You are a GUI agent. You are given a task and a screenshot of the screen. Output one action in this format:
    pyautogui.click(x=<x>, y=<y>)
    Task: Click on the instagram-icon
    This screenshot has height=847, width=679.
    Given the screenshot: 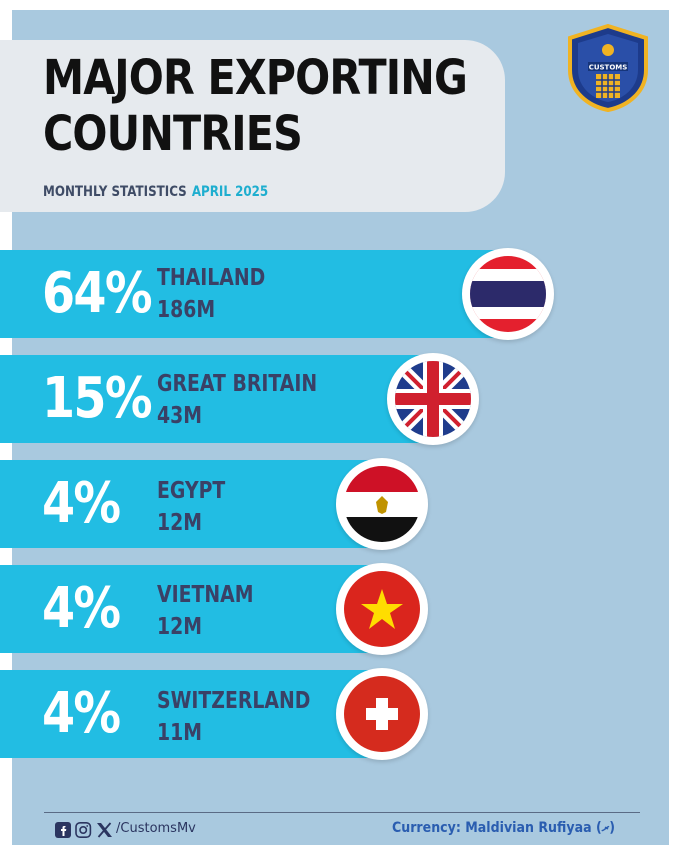 What is the action you would take?
    pyautogui.click(x=83, y=830)
    